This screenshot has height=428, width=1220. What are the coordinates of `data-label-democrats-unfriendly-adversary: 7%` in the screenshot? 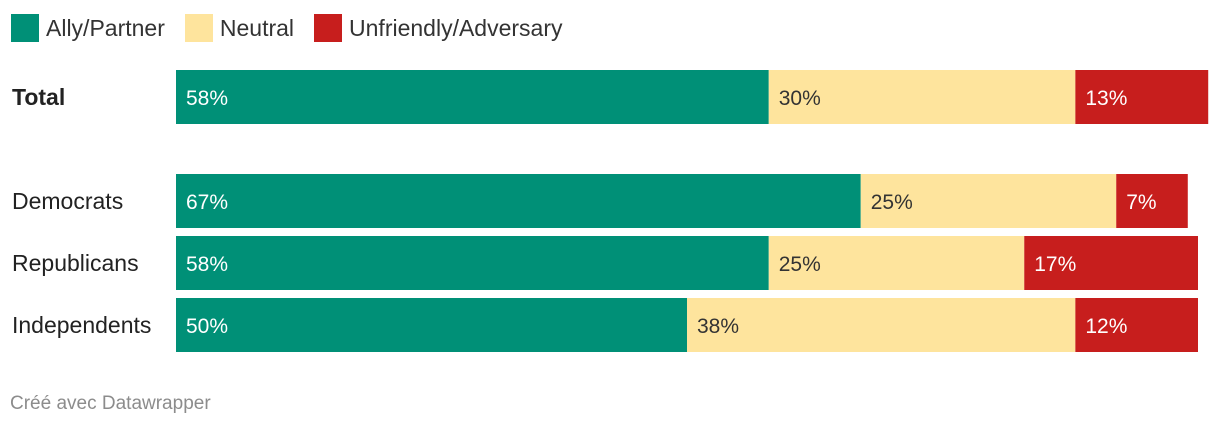 It's located at (1141, 202).